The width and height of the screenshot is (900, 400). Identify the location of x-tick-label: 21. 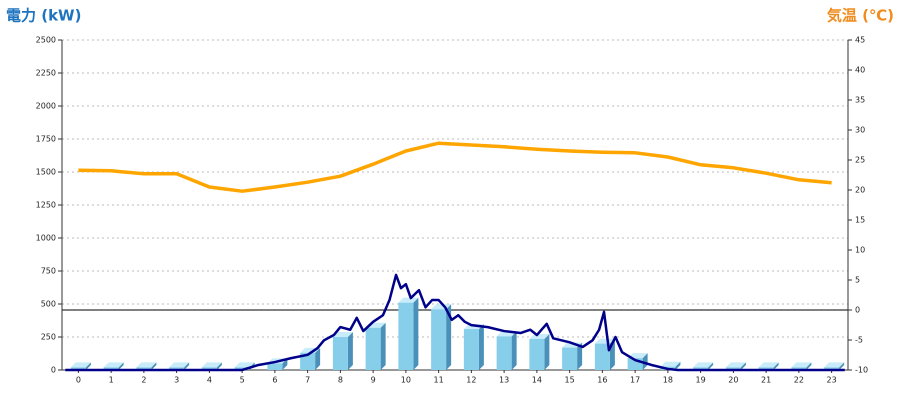
(766, 380).